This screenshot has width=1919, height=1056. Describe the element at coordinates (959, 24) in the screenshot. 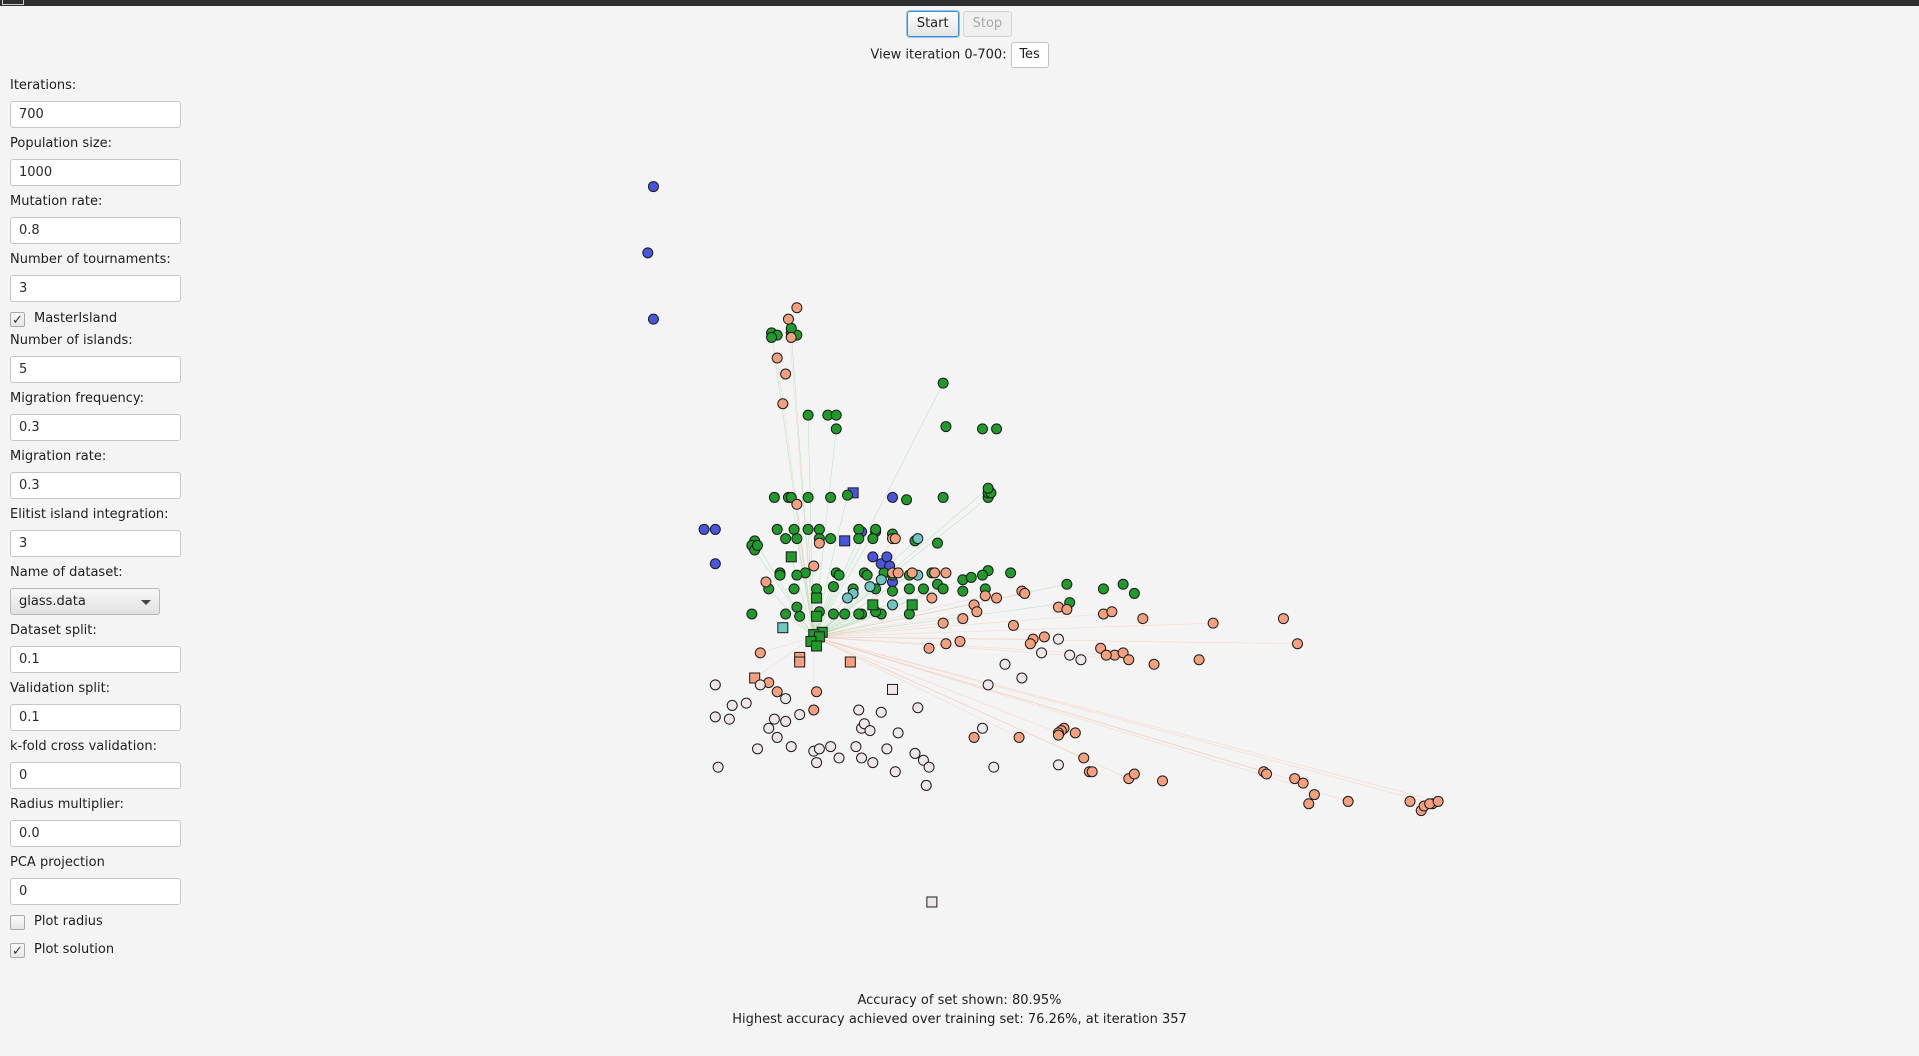

I see `run-controls: Start Stop` at that location.